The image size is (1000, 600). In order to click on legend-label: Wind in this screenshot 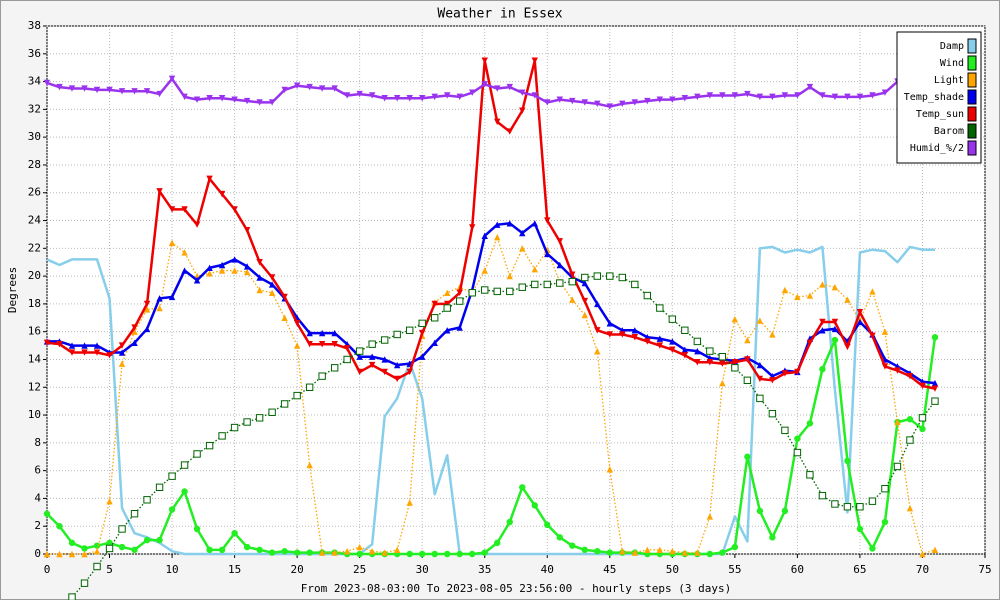, I will do `click(952, 63)`.